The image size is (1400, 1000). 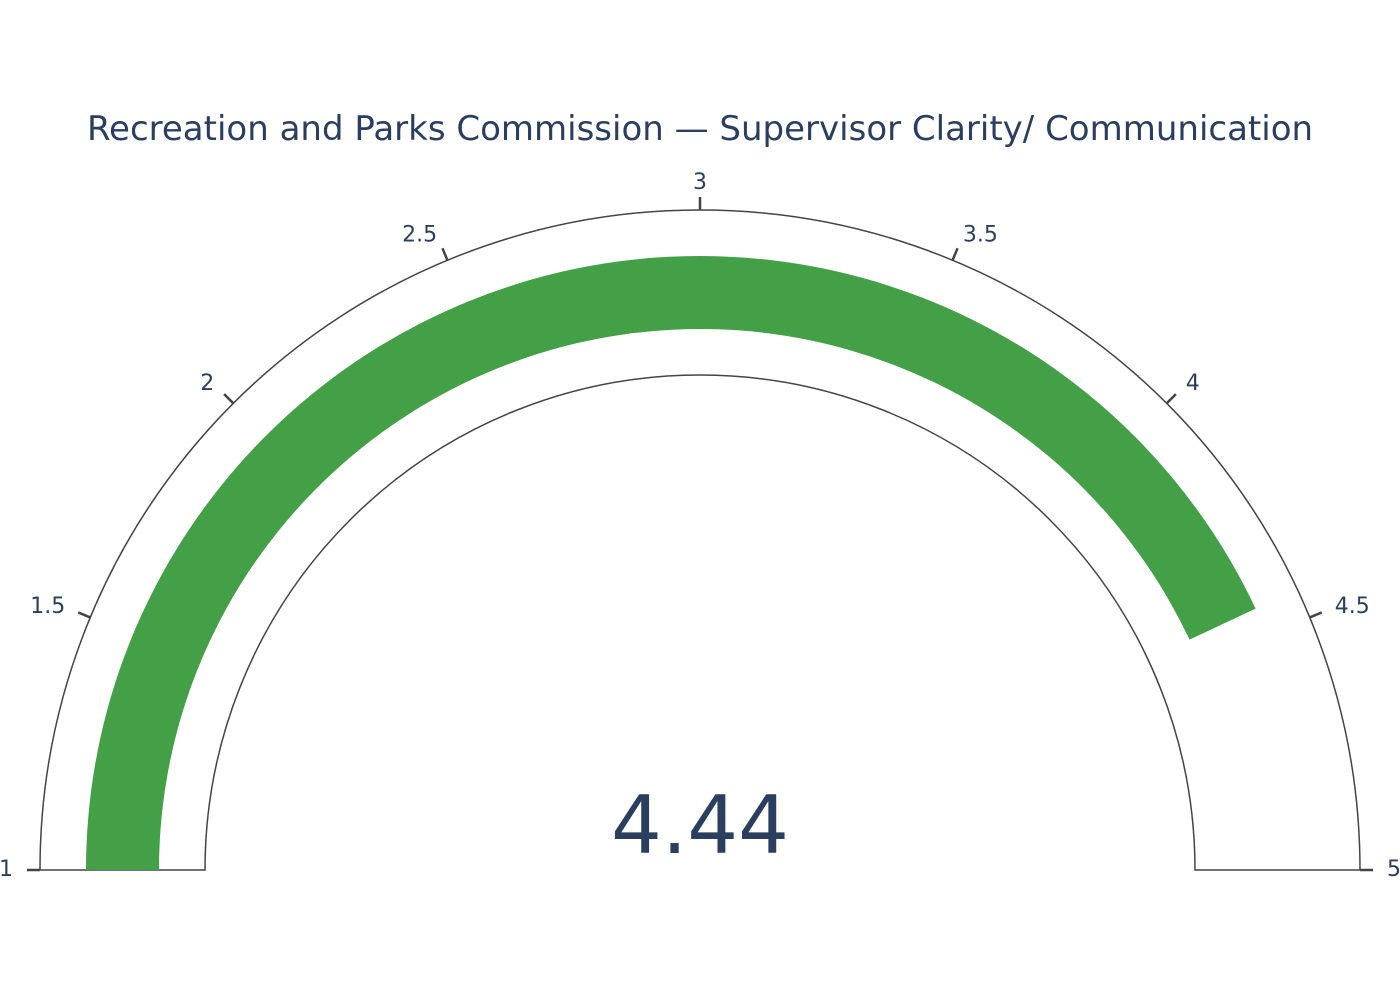 I want to click on gauge-tick-label: 2, so click(x=207, y=383).